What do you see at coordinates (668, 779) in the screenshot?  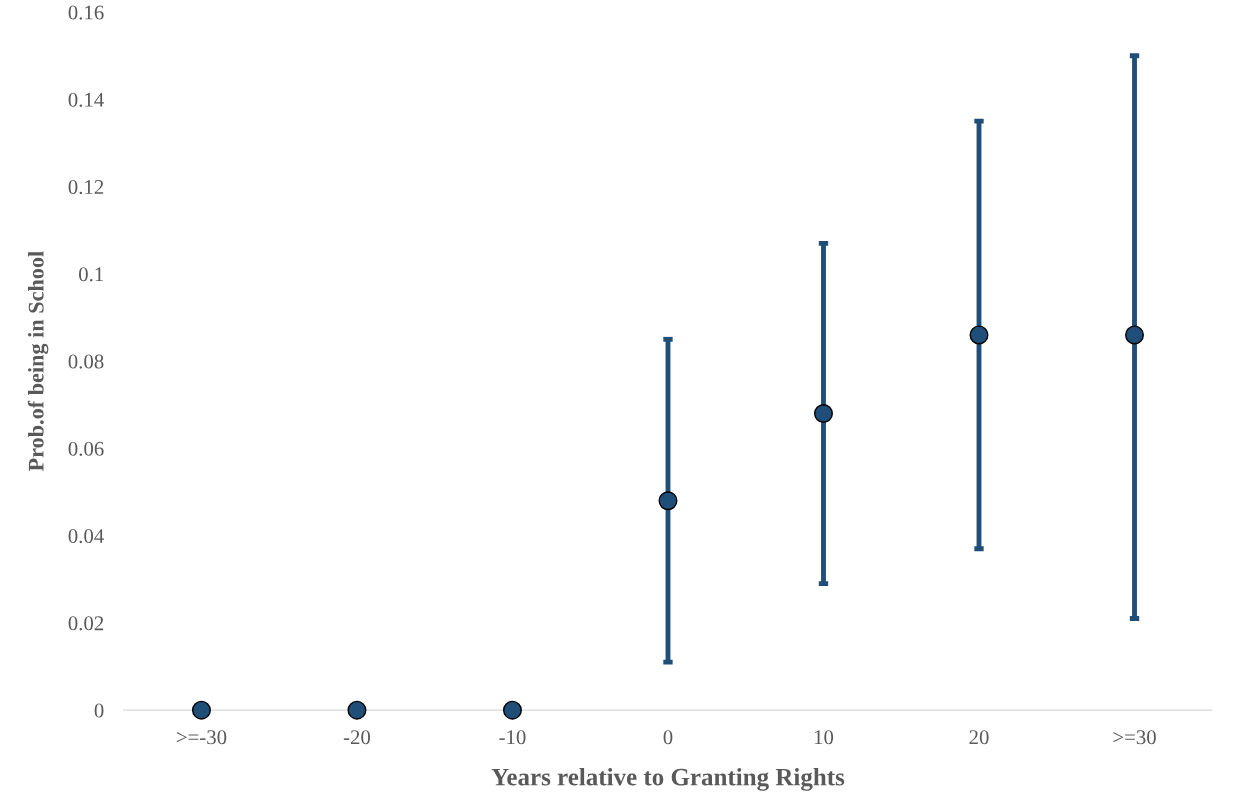 I see `x-axis-title: Years relative to Granting Rights` at bounding box center [668, 779].